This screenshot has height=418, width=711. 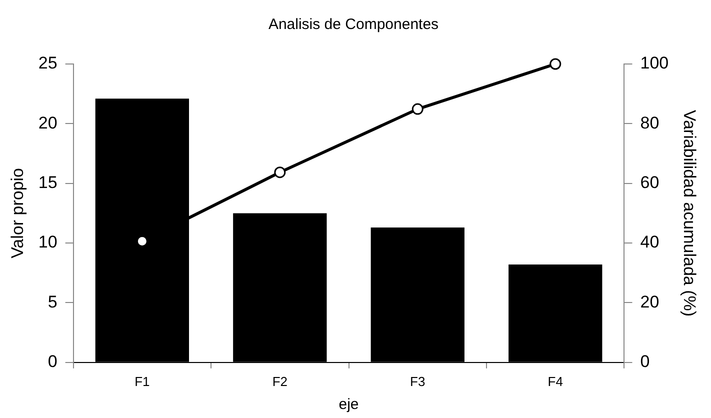 I want to click on y2-tick-label: 40, so click(x=650, y=242).